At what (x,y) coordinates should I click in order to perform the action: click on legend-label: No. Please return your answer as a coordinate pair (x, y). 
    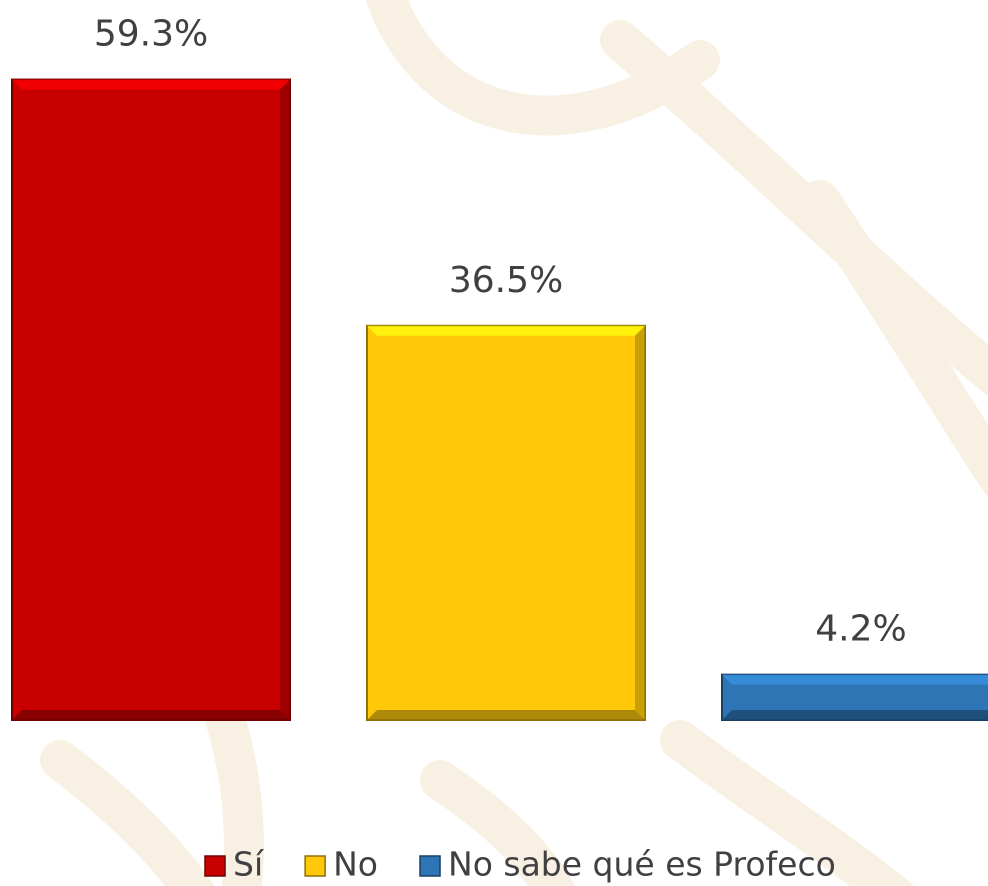
    Looking at the image, I should click on (355, 864).